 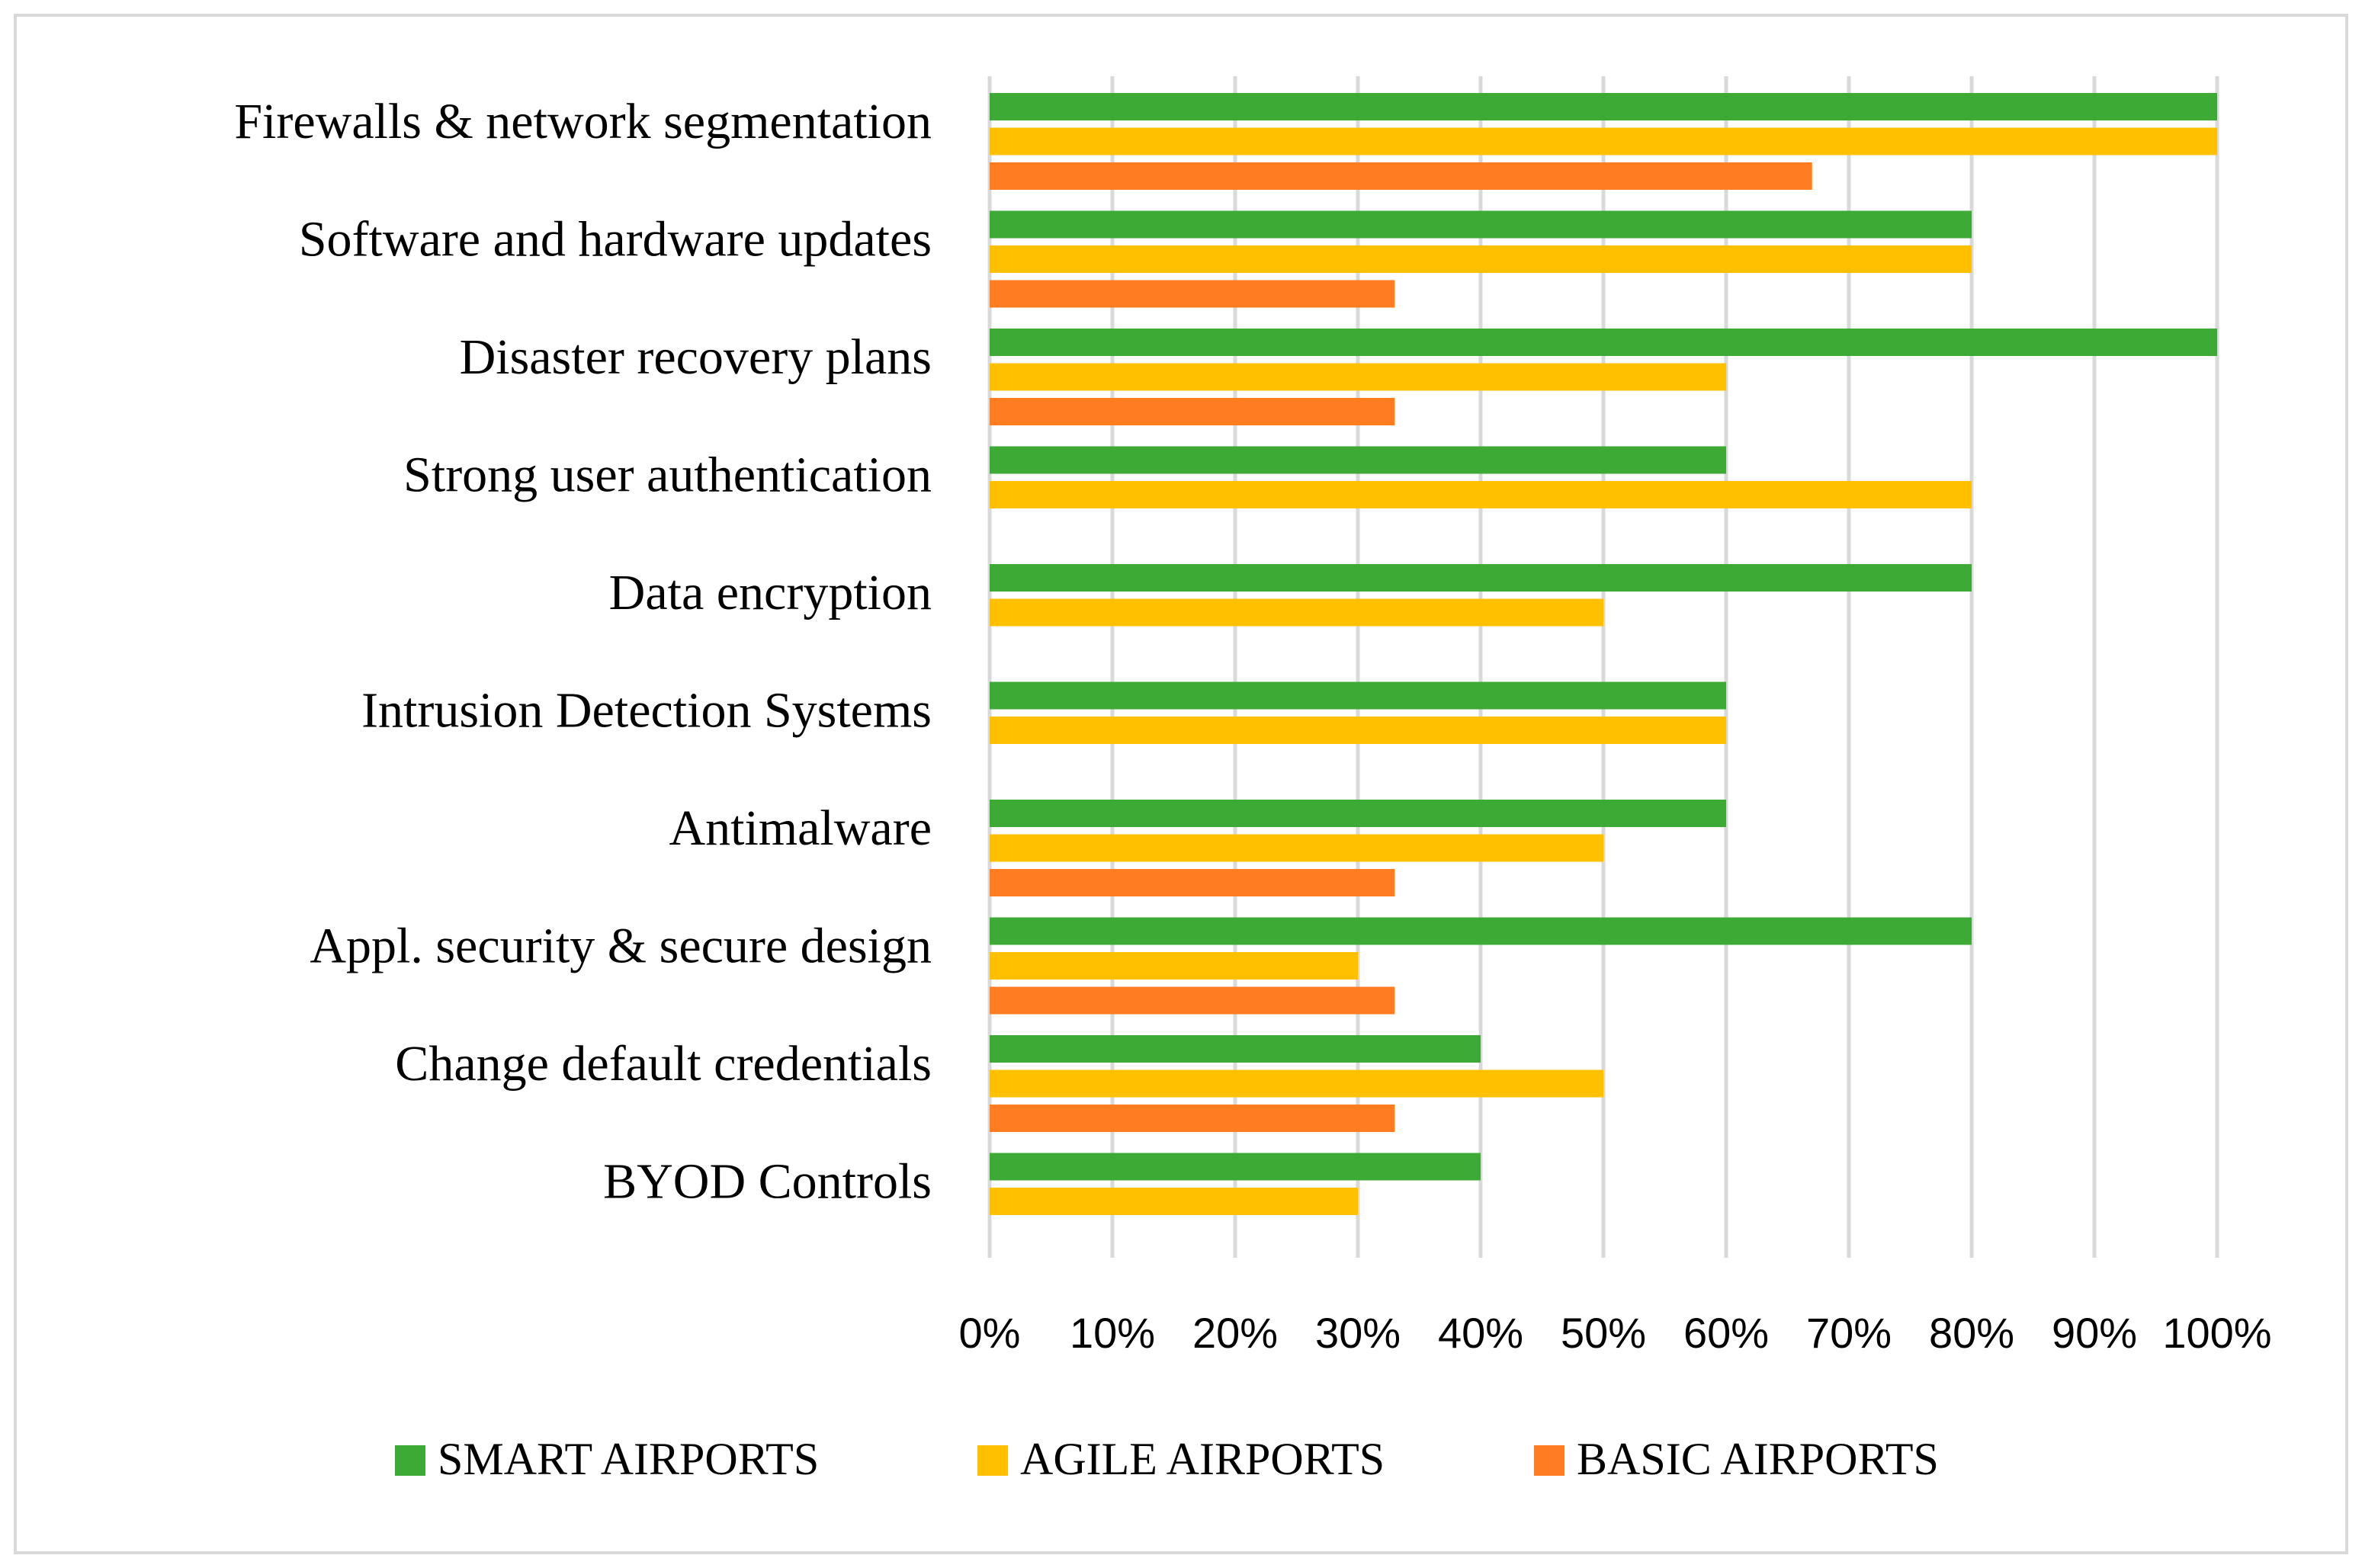 I want to click on category-label: Intrusion Detection Systems, so click(x=646, y=711).